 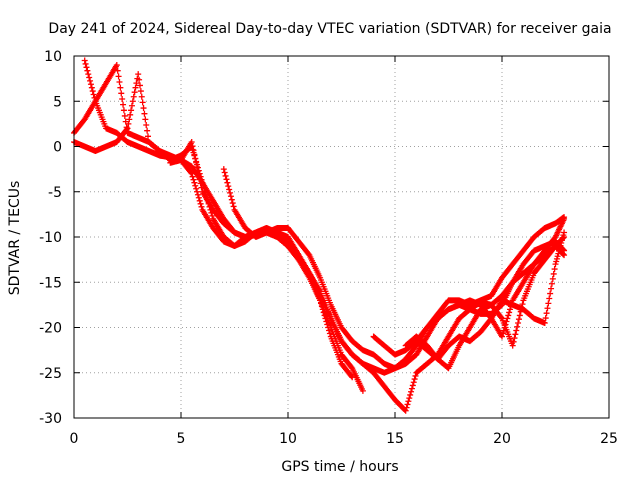 What do you see at coordinates (395, 439) in the screenshot?
I see `x-tick-label: 15` at bounding box center [395, 439].